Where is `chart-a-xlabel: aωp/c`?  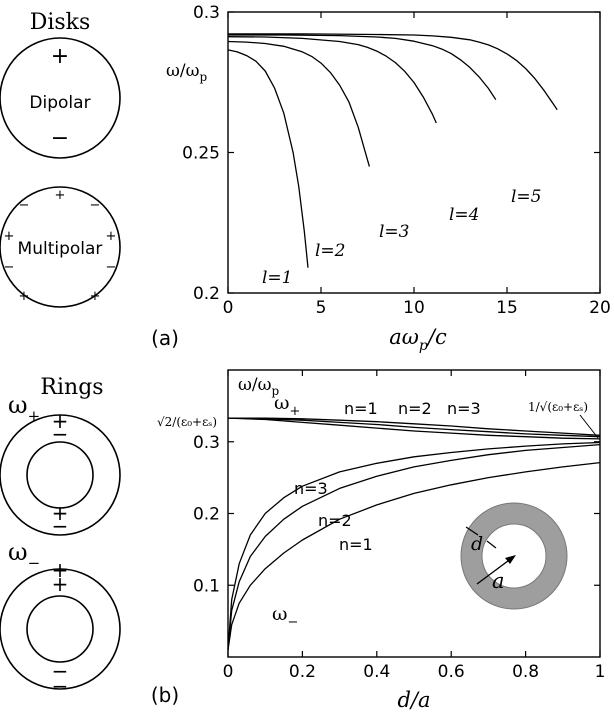 chart-a-xlabel: aωp/c is located at coordinates (418, 339).